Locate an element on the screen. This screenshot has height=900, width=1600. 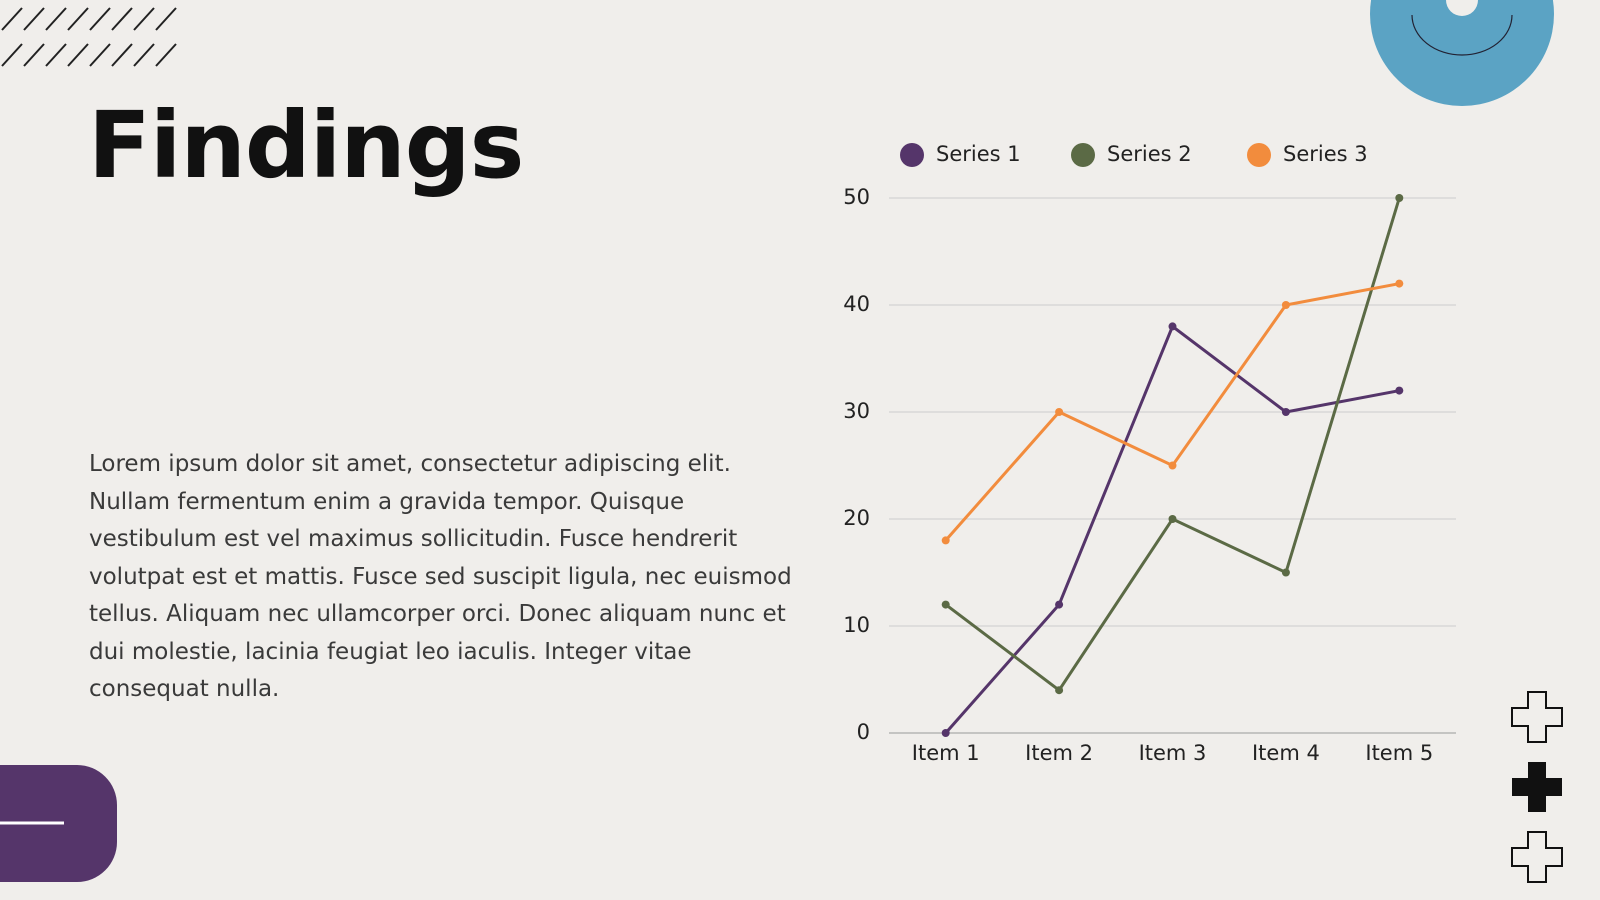
x-tick-label: Item 5 is located at coordinates (1399, 753).